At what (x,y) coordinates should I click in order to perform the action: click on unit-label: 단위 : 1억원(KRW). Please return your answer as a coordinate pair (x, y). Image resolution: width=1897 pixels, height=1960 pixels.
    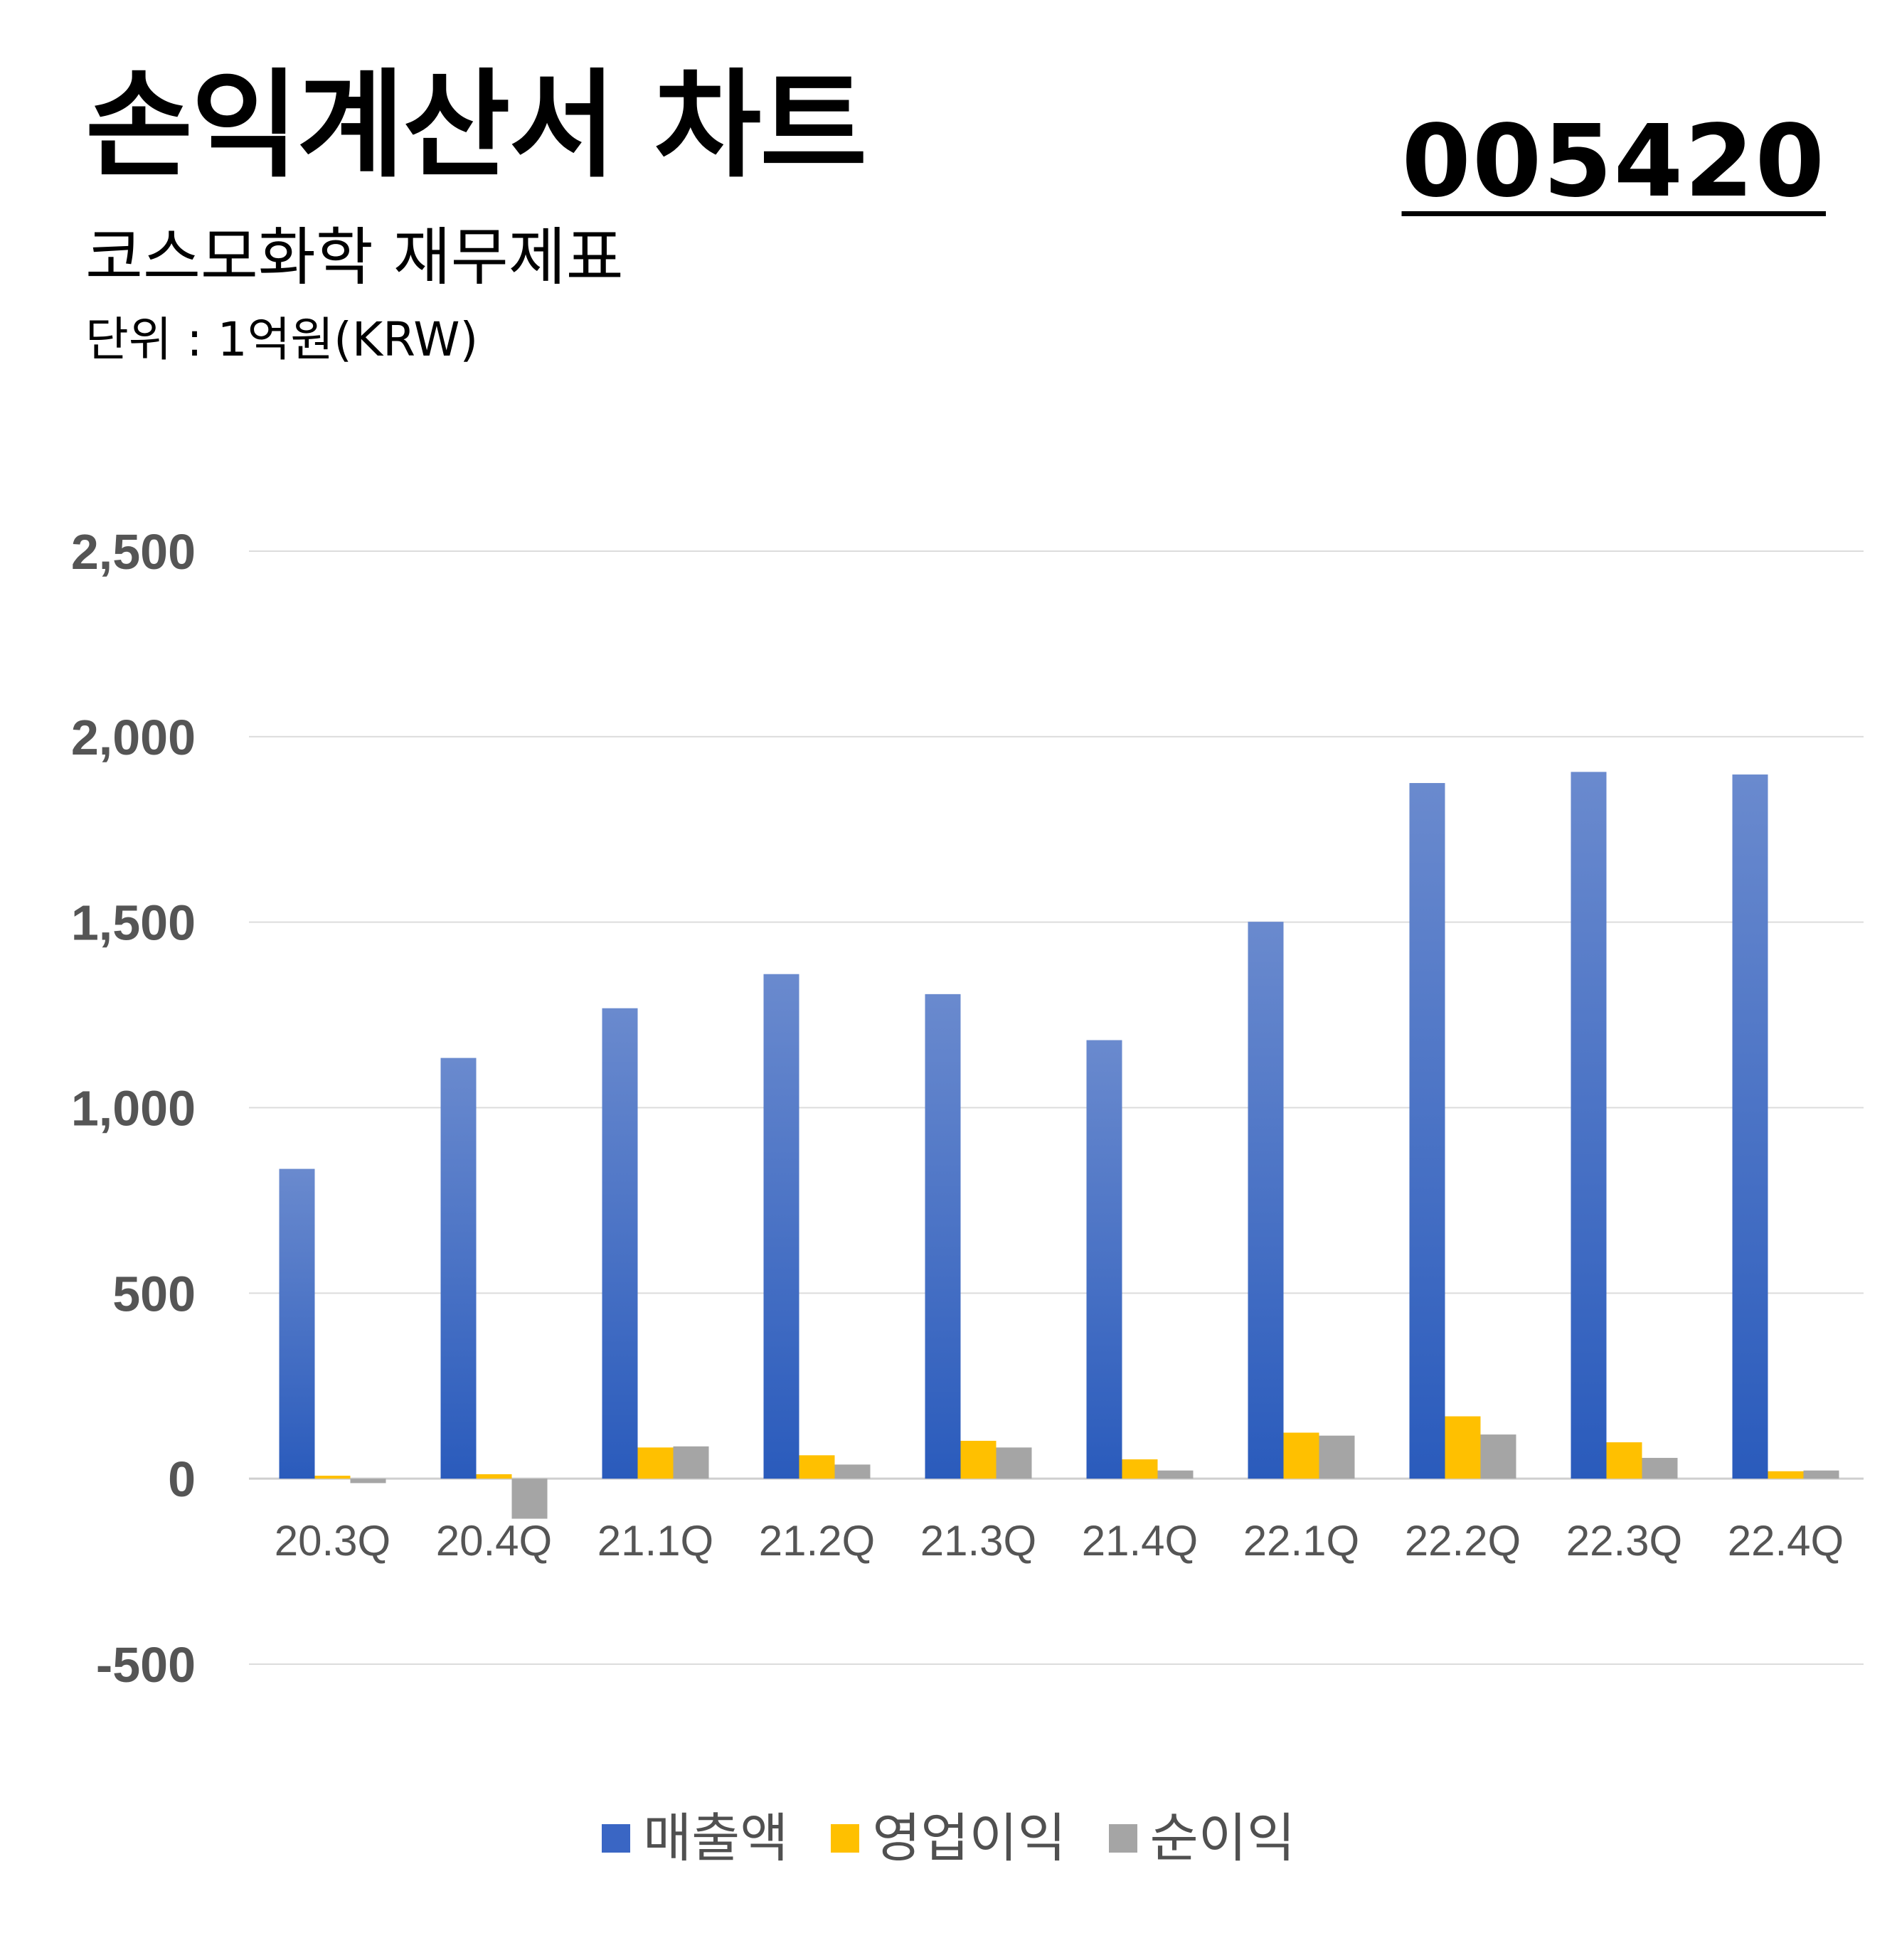
    Looking at the image, I should click on (282, 339).